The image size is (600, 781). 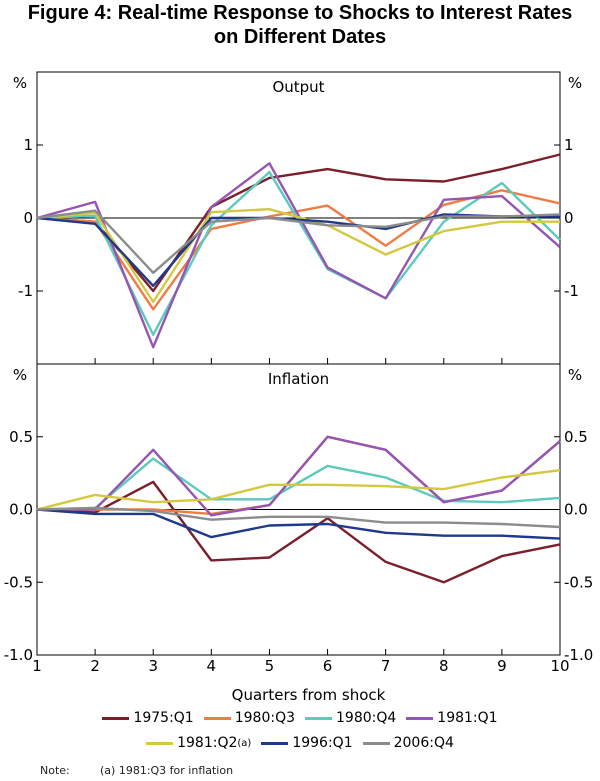 I want to click on x-tick-label: 4, so click(x=212, y=666).